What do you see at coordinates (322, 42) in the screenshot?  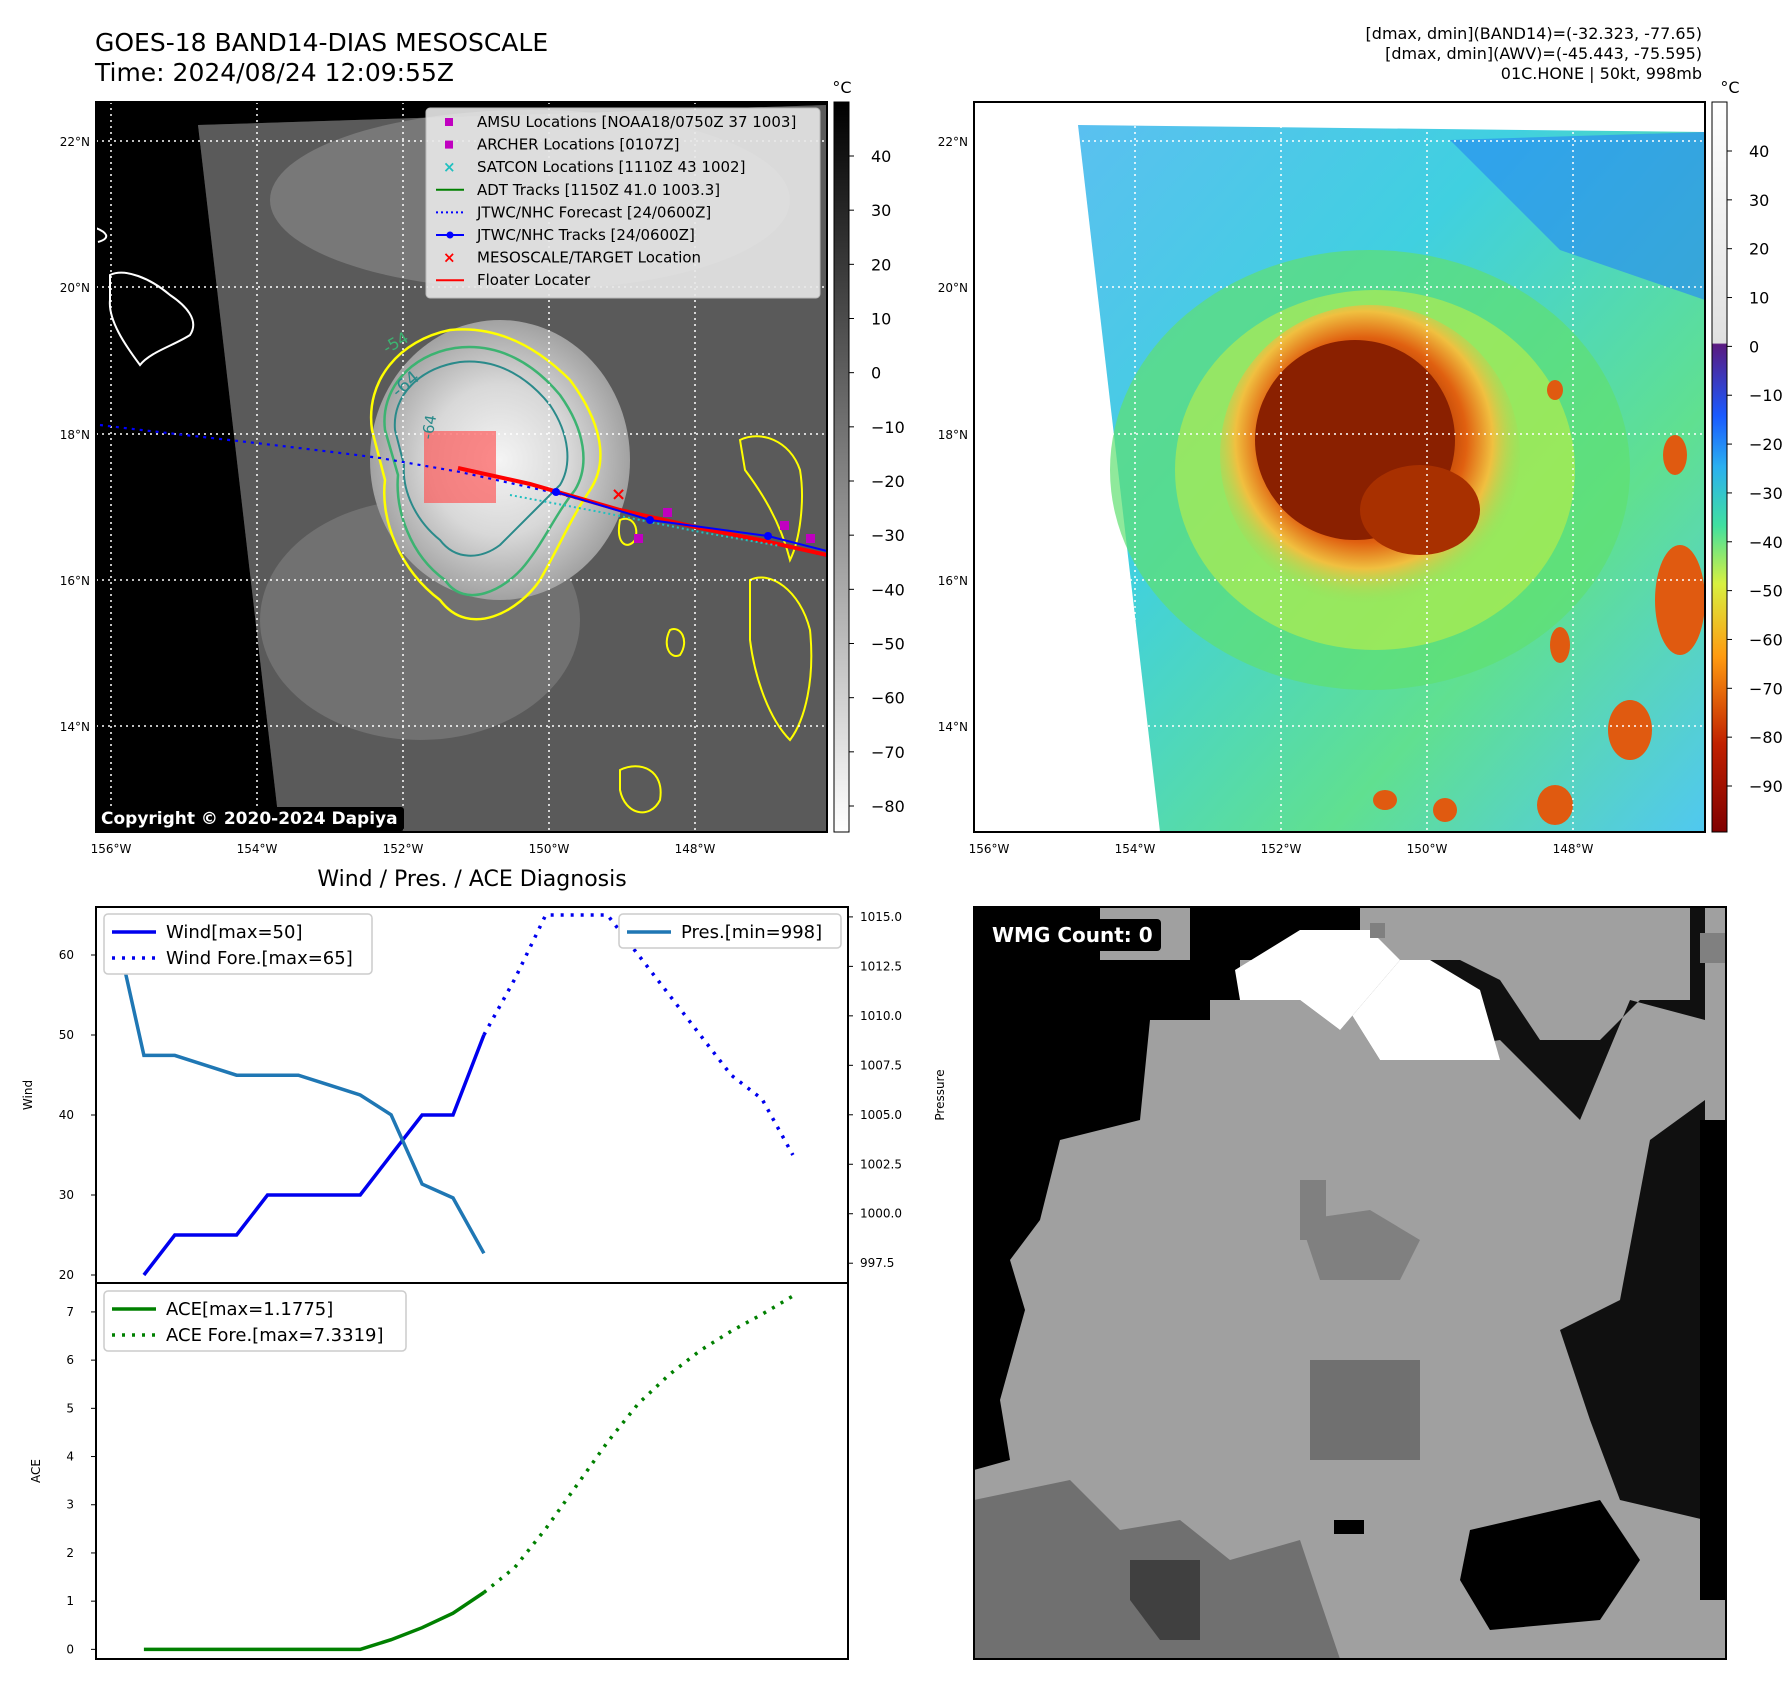 I see `figure-title: GOES-18 BAND14-DIAS MESOSCALE` at bounding box center [322, 42].